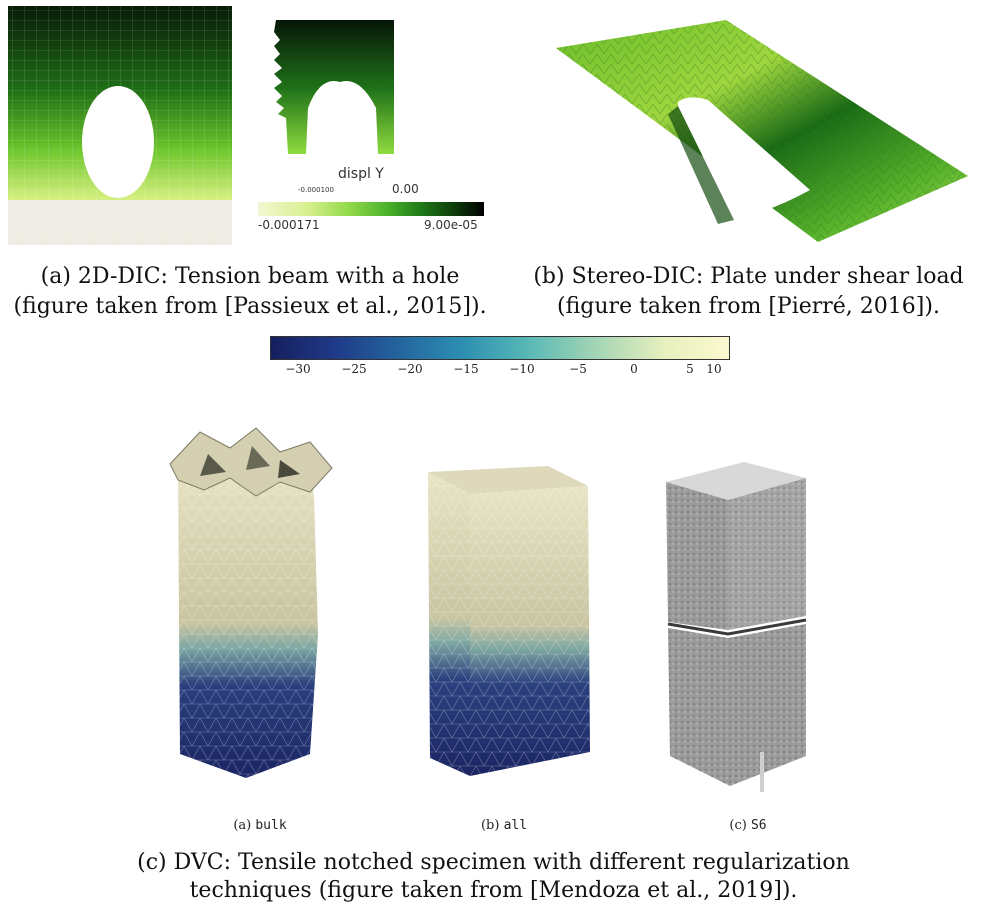 The image size is (987, 910). I want to click on specimen-bulk-figure, so click(250, 602).